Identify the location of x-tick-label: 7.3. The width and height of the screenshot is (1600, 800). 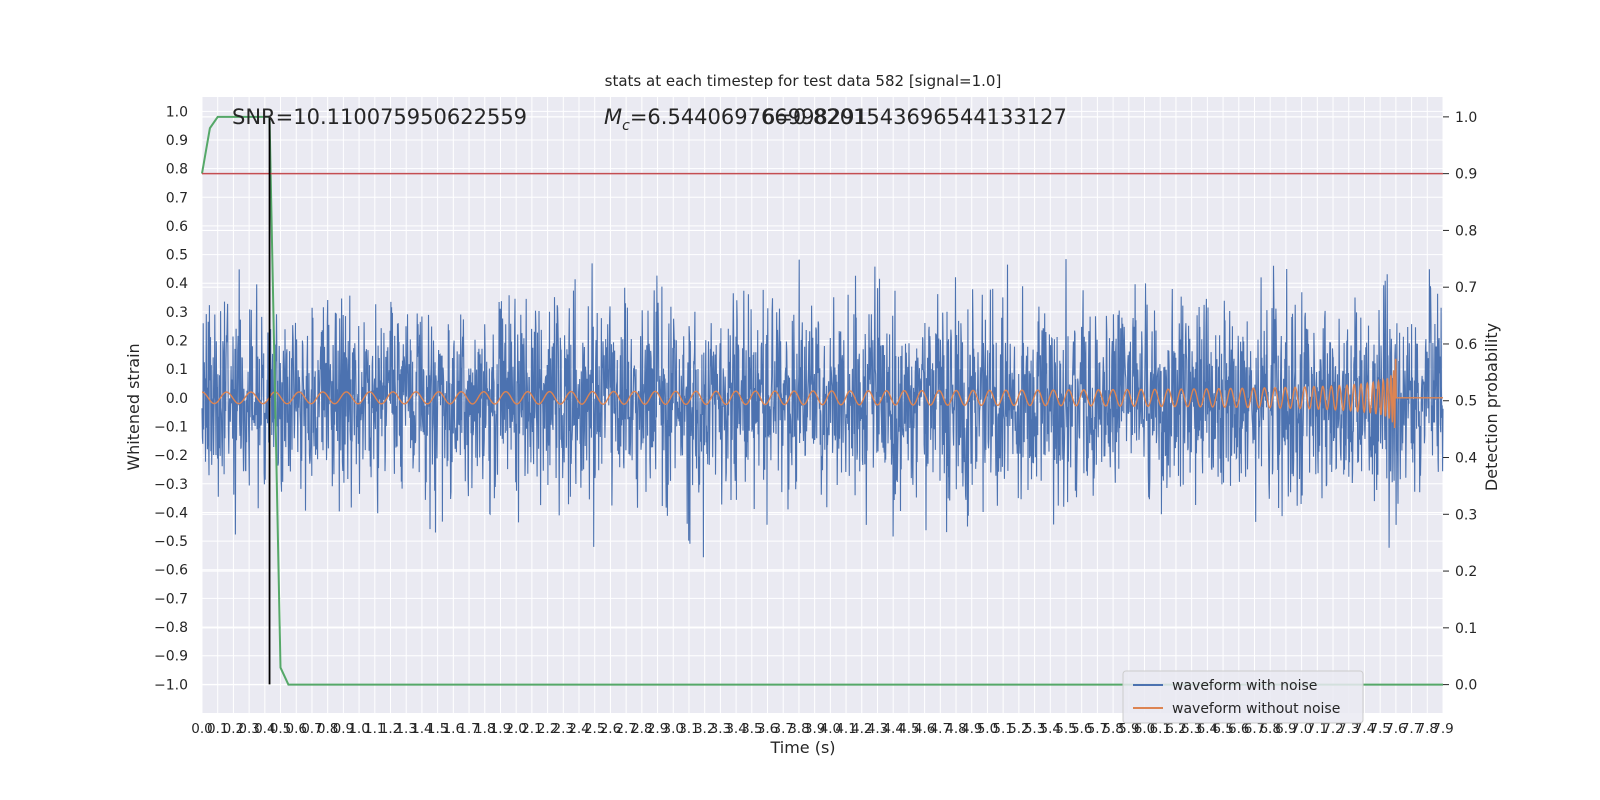
(1348, 729).